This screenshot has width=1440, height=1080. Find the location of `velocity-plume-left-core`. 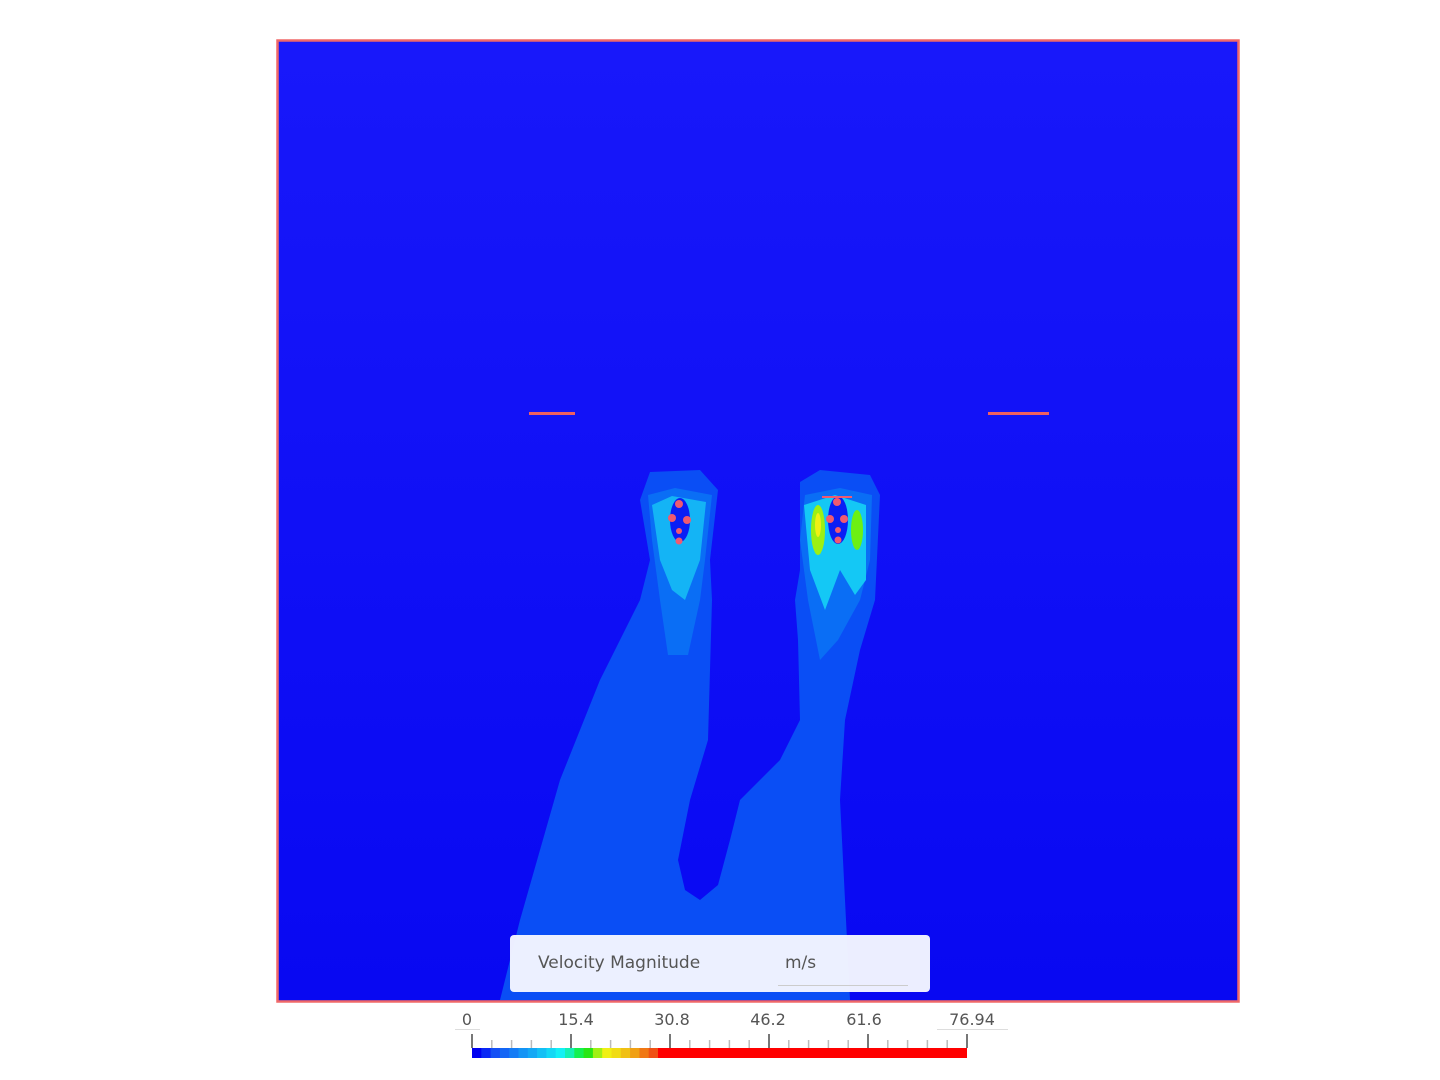

velocity-plume-left-core is located at coordinates (679, 548).